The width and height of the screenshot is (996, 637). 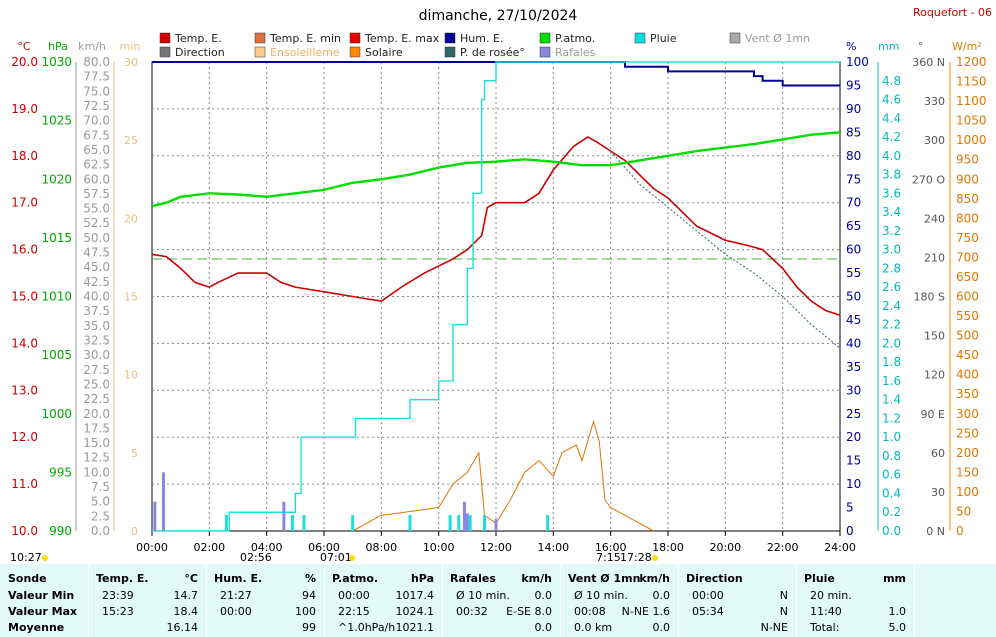 I want to click on y-tick-label: 0.6, so click(x=891, y=475).